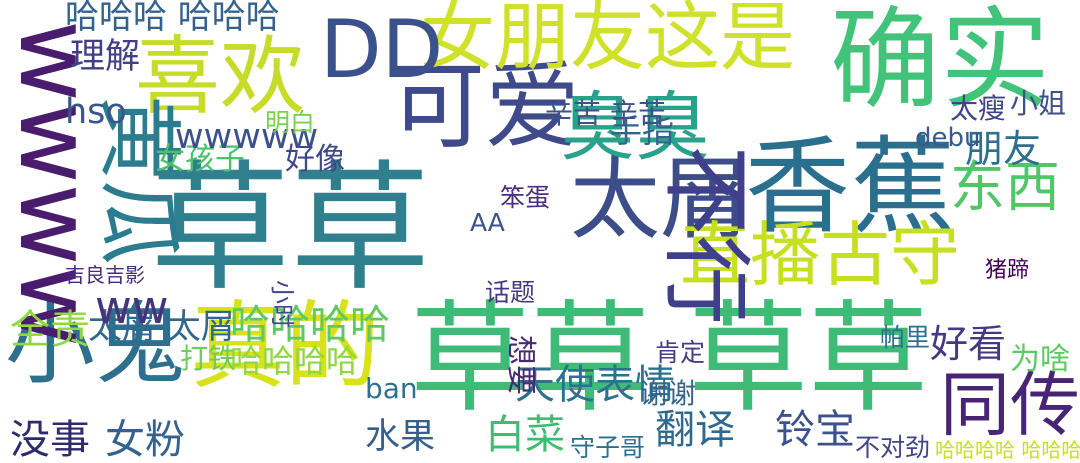 This screenshot has height=463, width=1080. I want to click on cloud-word: 小姐, so click(1038, 103).